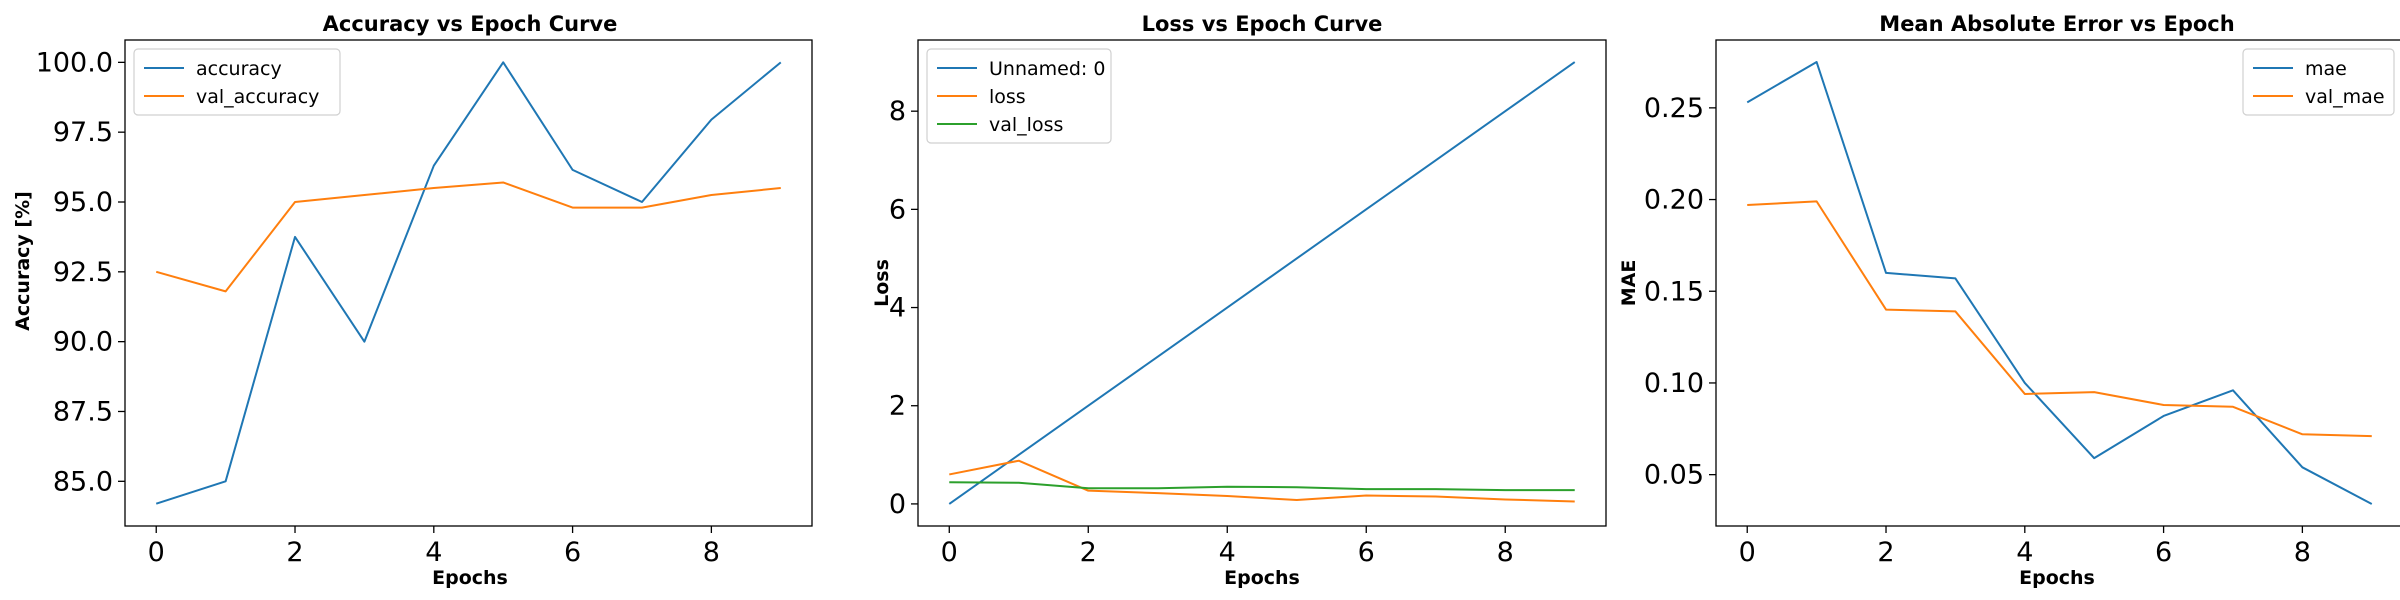 This screenshot has height=600, width=2400. What do you see at coordinates (981, 97) in the screenshot?
I see `legend-item: loss` at bounding box center [981, 97].